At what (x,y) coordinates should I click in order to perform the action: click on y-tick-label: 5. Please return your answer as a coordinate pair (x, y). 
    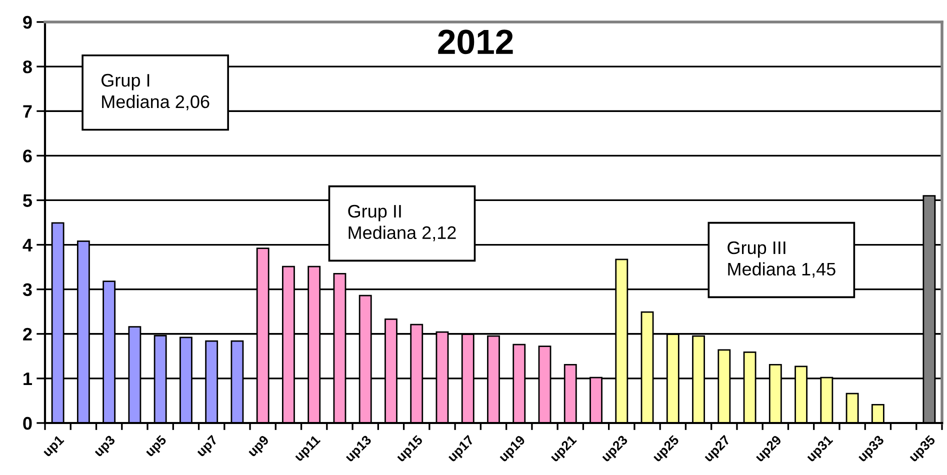
    Looking at the image, I should click on (27, 200).